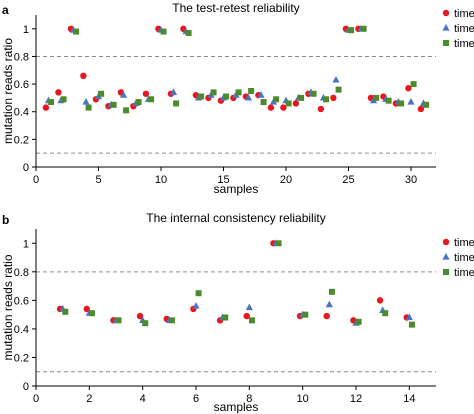 The width and height of the screenshot is (474, 414). I want to click on x-tick-label: 4, so click(143, 399).